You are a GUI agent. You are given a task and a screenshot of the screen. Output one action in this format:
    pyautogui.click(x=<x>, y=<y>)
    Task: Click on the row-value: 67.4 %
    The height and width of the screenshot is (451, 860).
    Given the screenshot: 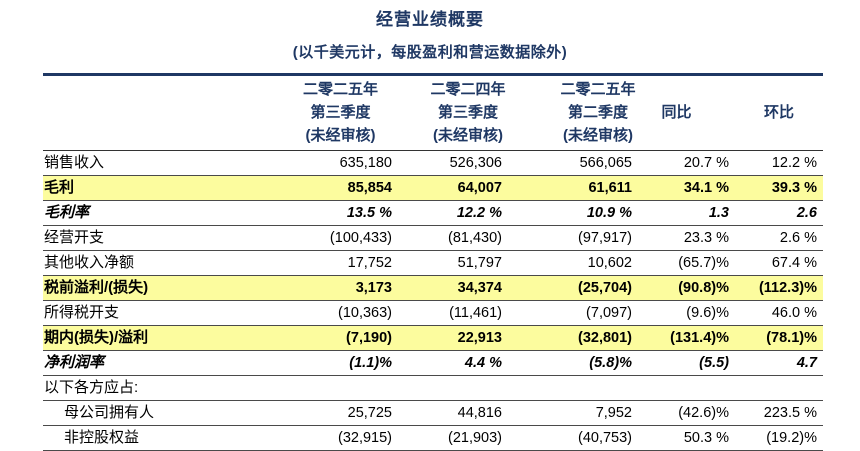 What is the action you would take?
    pyautogui.click(x=794, y=263)
    